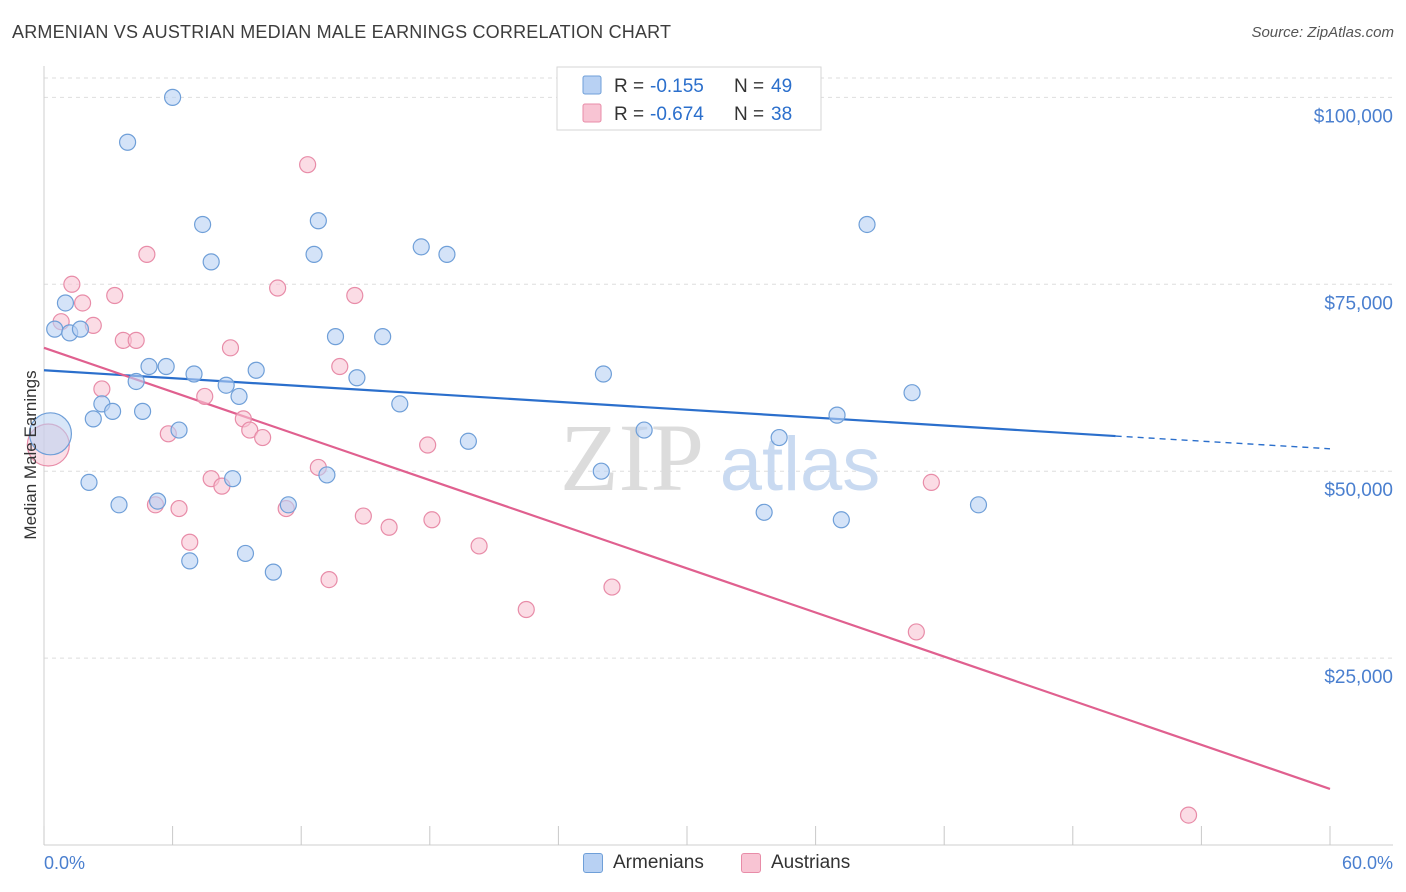  Describe the element at coordinates (677, 114) in the screenshot. I see `legend-r-value-austrians: -0.674` at that location.